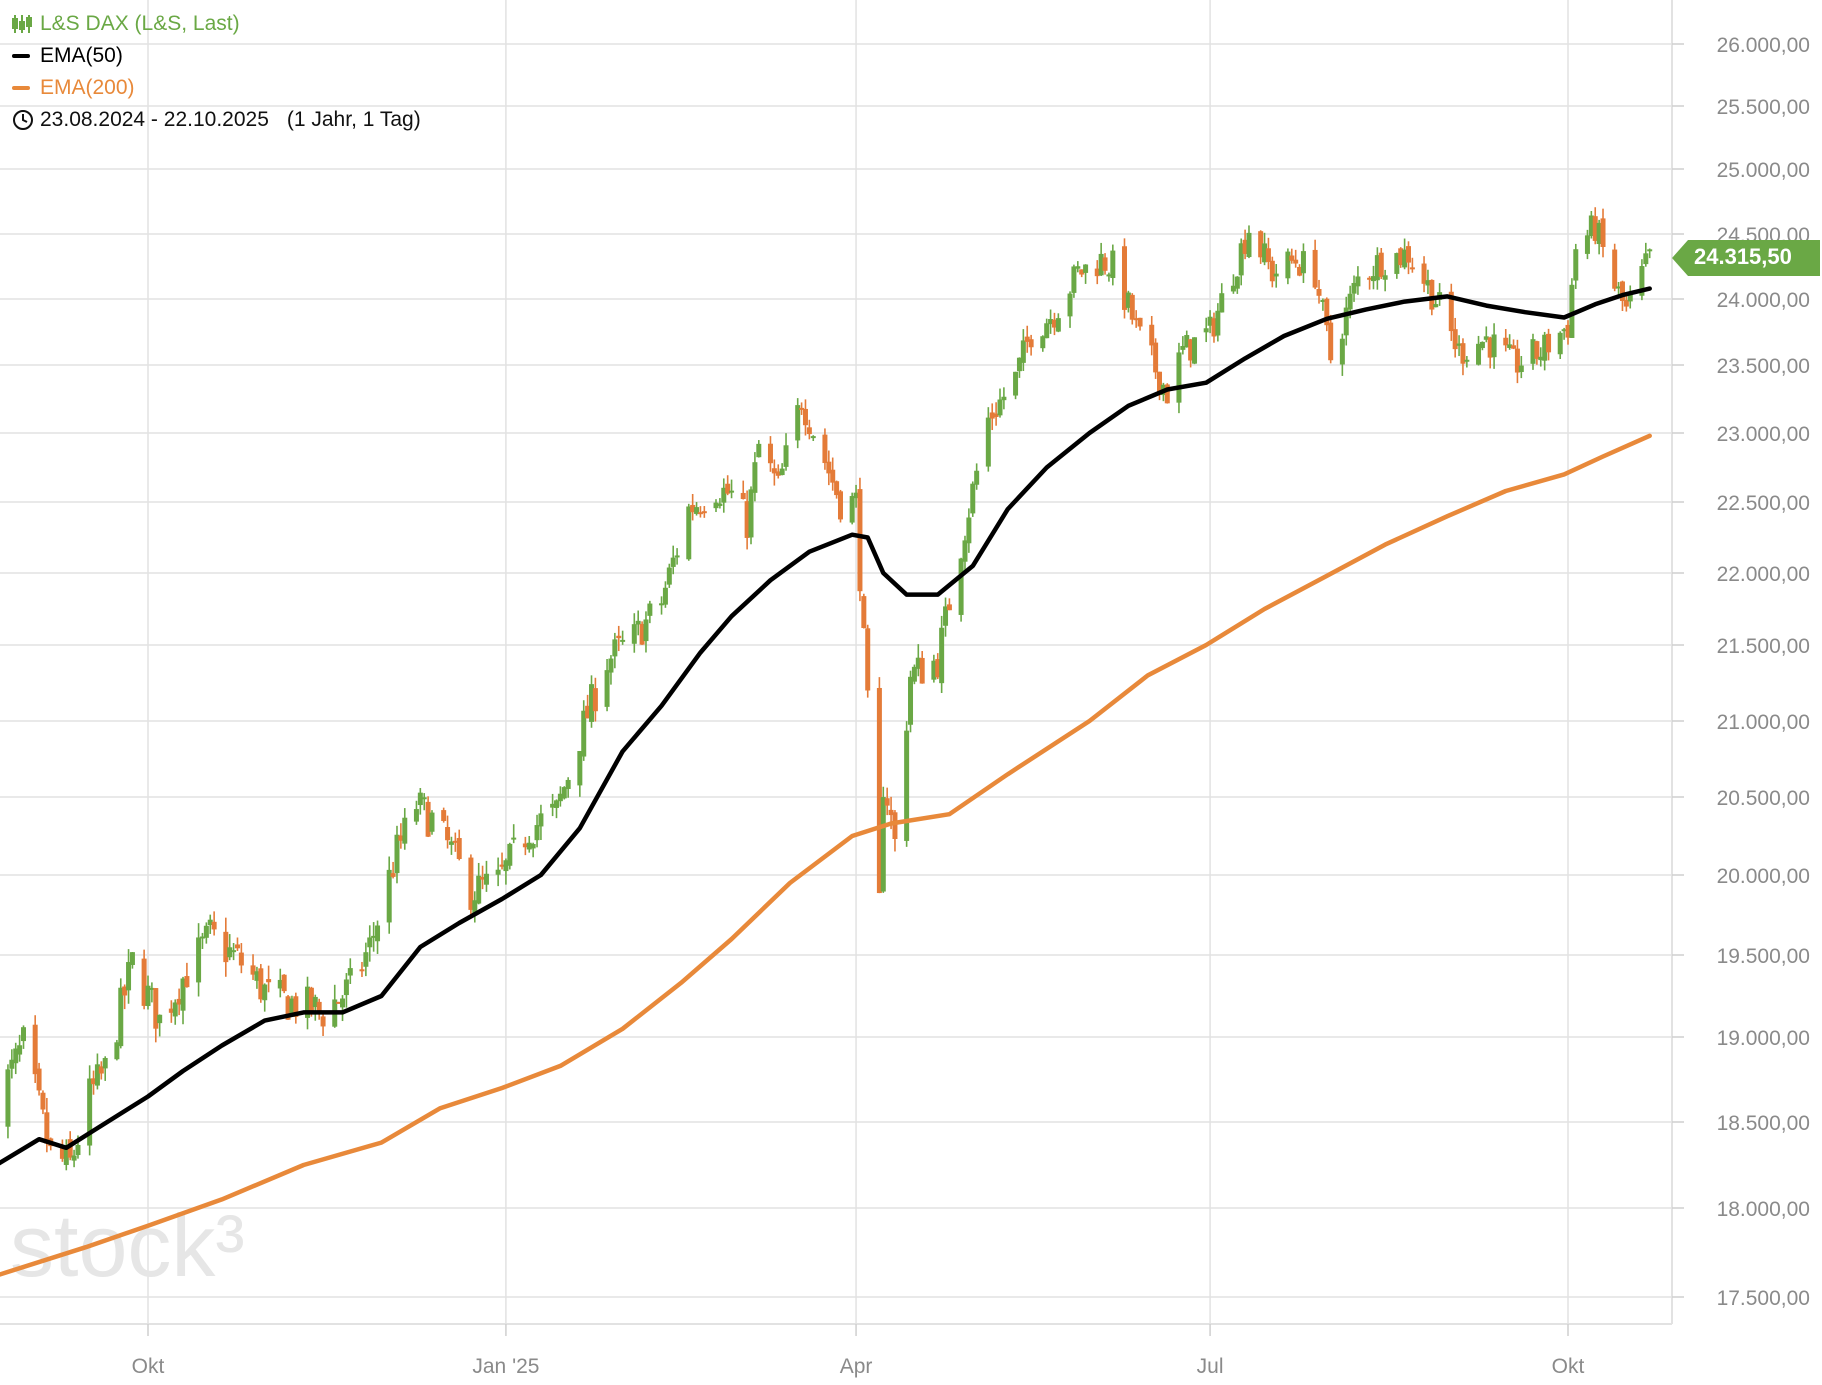 The height and width of the screenshot is (1385, 1822). I want to click on x-tick-label: Apr, so click(856, 1366).